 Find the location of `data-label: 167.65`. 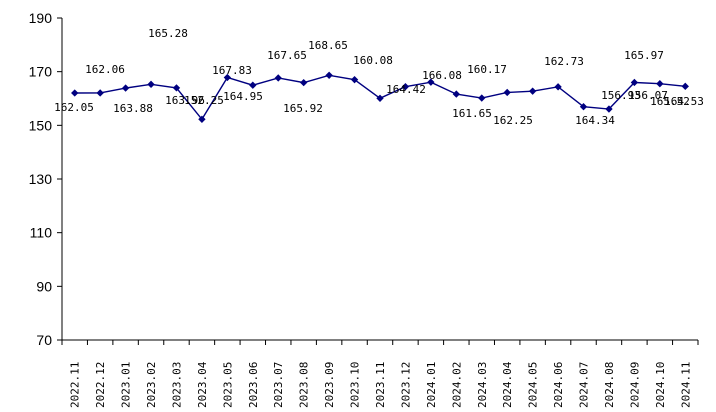

data-label: 167.65 is located at coordinates (287, 55).